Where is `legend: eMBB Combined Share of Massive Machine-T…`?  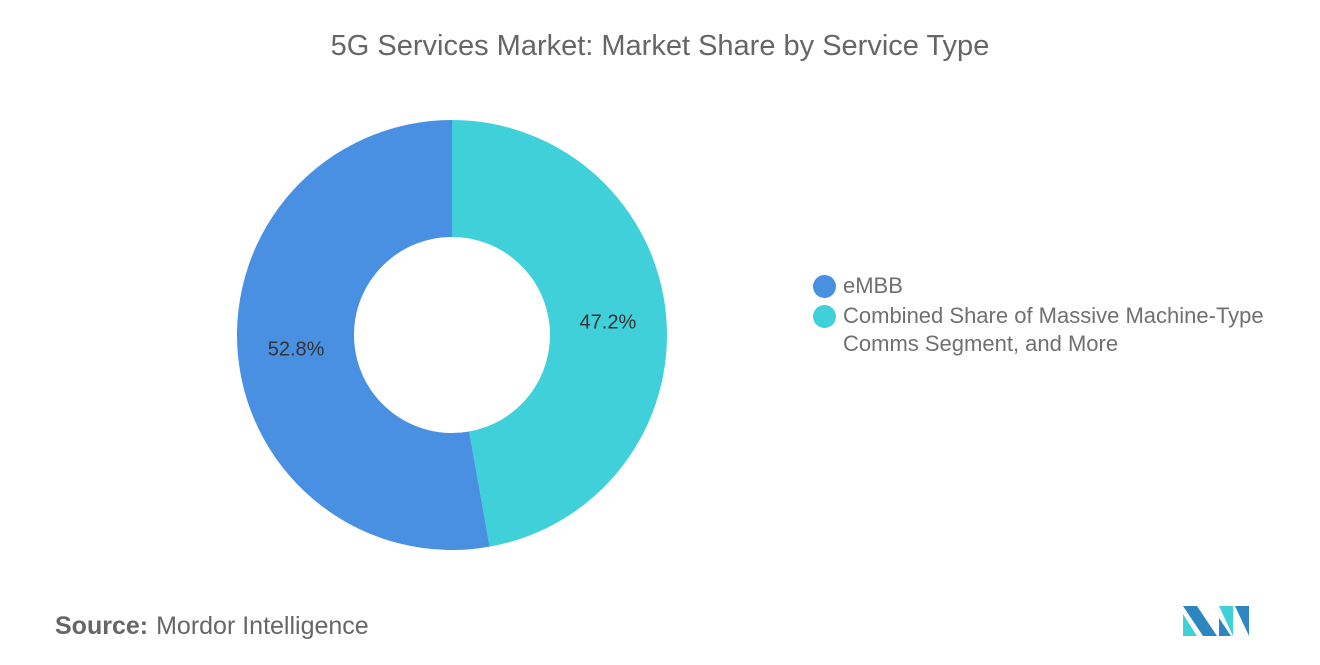 legend: eMBB Combined Share of Massive Machine-T… is located at coordinates (1048, 316).